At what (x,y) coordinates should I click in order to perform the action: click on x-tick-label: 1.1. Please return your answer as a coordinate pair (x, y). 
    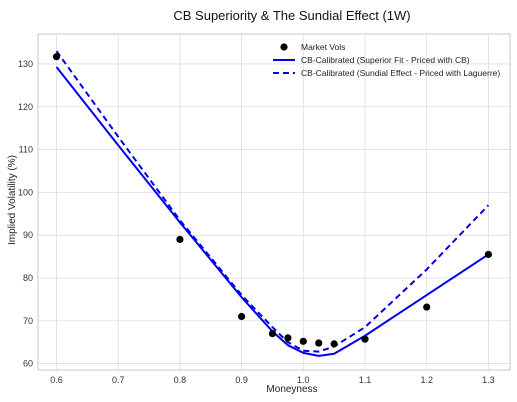
    Looking at the image, I should click on (365, 380).